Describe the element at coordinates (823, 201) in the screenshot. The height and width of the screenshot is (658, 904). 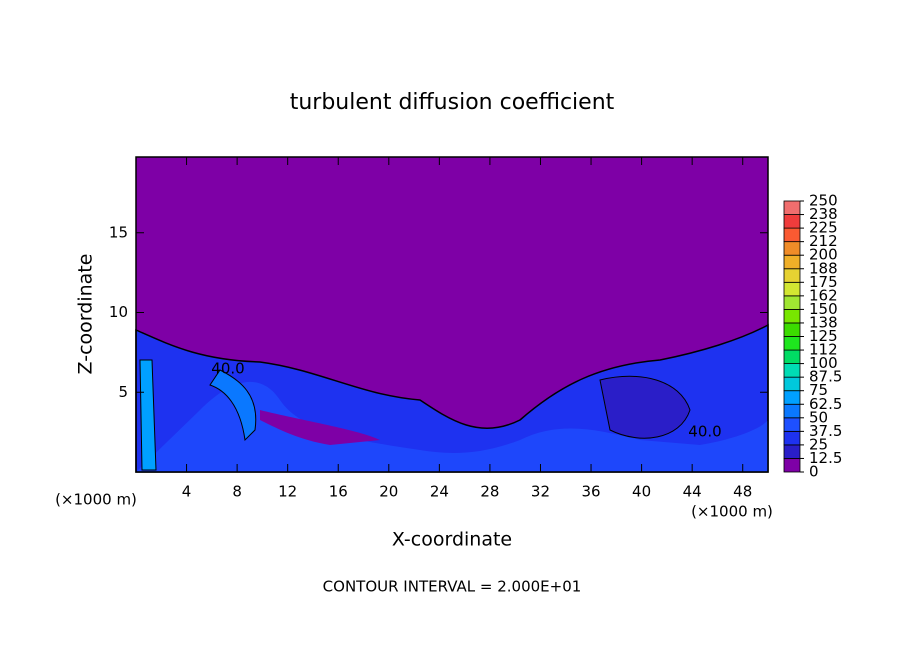
I see `colorbar-label: 250` at that location.